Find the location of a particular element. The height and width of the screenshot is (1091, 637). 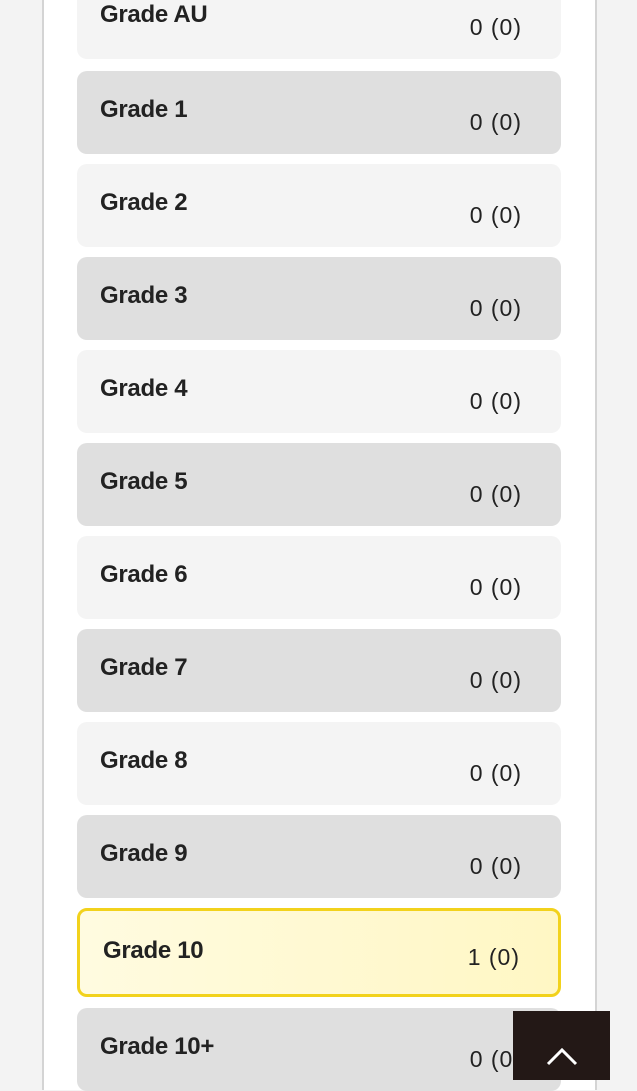

grade-count: 1 (0) is located at coordinates (494, 957).